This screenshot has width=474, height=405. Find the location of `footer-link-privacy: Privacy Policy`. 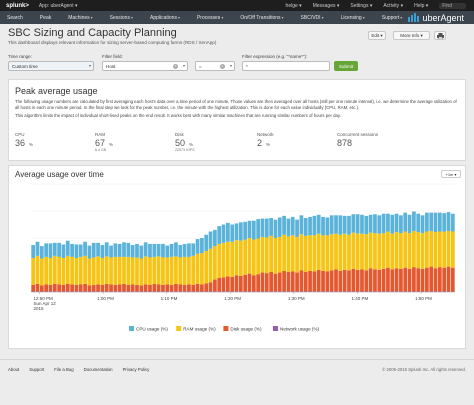

footer-link-privacy: Privacy Policy is located at coordinates (136, 369).